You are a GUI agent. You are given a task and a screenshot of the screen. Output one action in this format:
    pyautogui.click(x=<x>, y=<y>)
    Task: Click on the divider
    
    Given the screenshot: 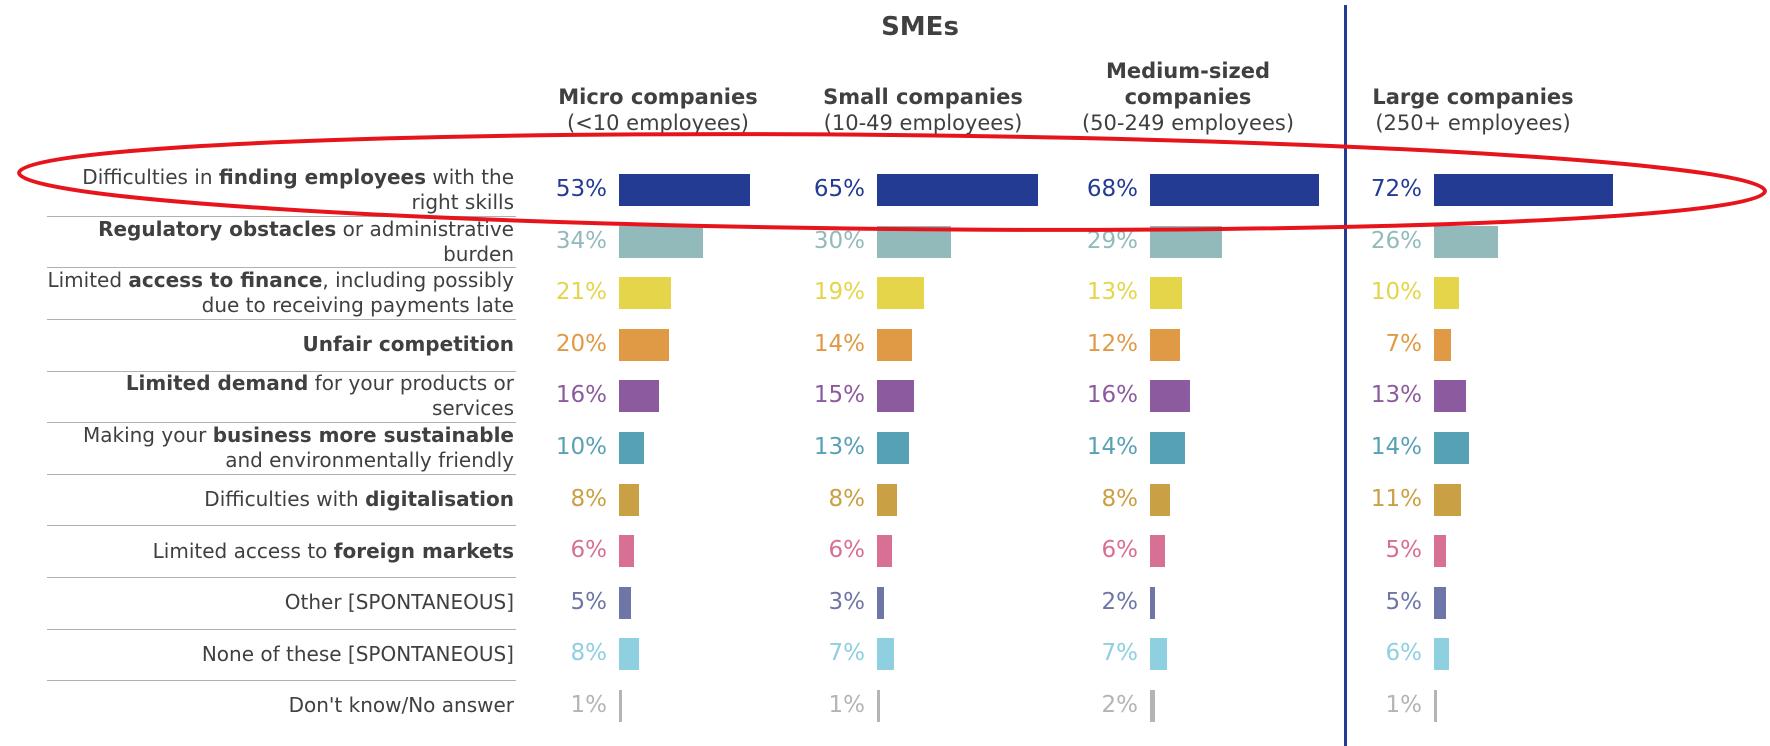 What is the action you would take?
    pyautogui.click(x=1345, y=375)
    